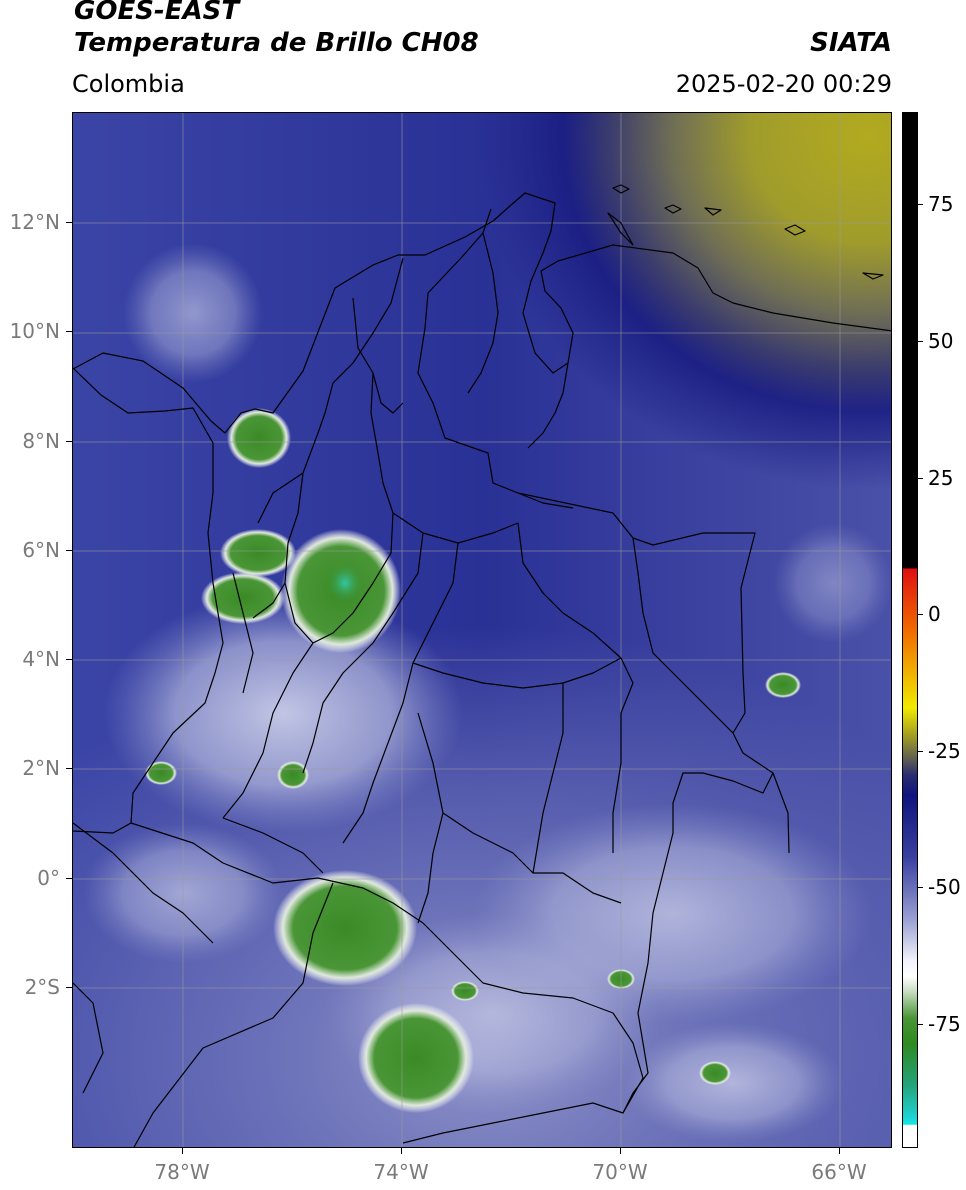 The width and height of the screenshot is (966, 1190). I want to click on lat-label-8n: 8°N, so click(41, 441).